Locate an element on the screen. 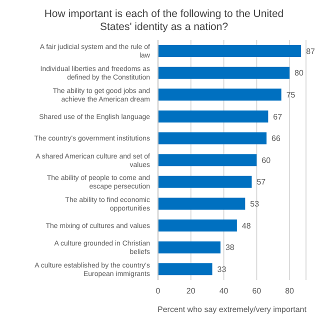  x-tick-label: 20 is located at coordinates (191, 291).